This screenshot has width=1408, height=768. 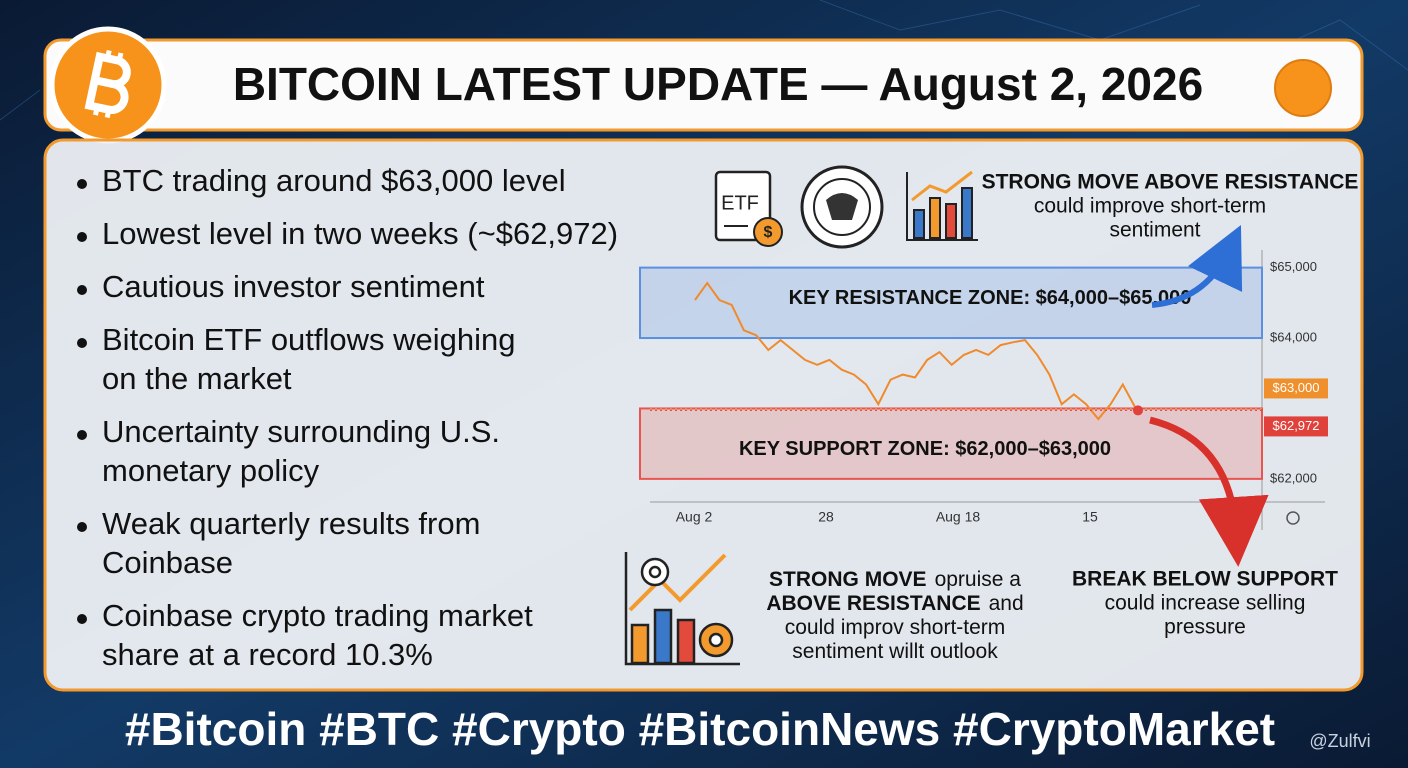 I want to click on y-tick-label: $65,000, so click(x=1293, y=266).